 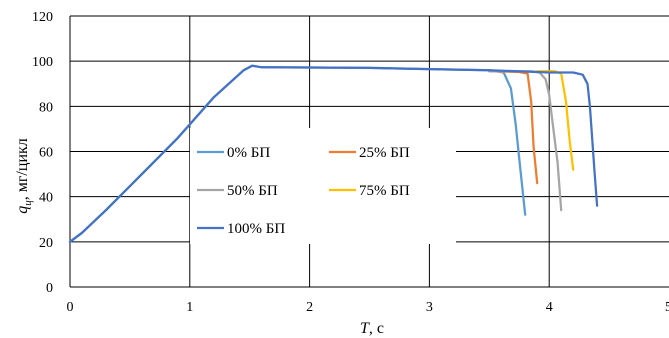 What do you see at coordinates (667, 307) in the screenshot?
I see `x-tick-label: 5` at bounding box center [667, 307].